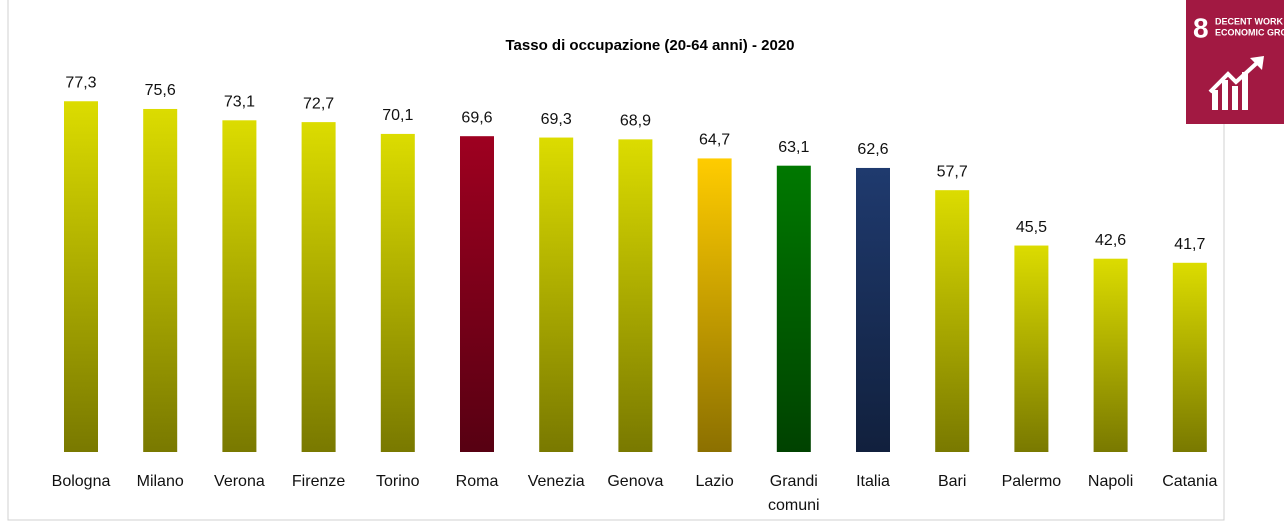  Describe the element at coordinates (160, 90) in the screenshot. I see `value-label: 75,6` at that location.